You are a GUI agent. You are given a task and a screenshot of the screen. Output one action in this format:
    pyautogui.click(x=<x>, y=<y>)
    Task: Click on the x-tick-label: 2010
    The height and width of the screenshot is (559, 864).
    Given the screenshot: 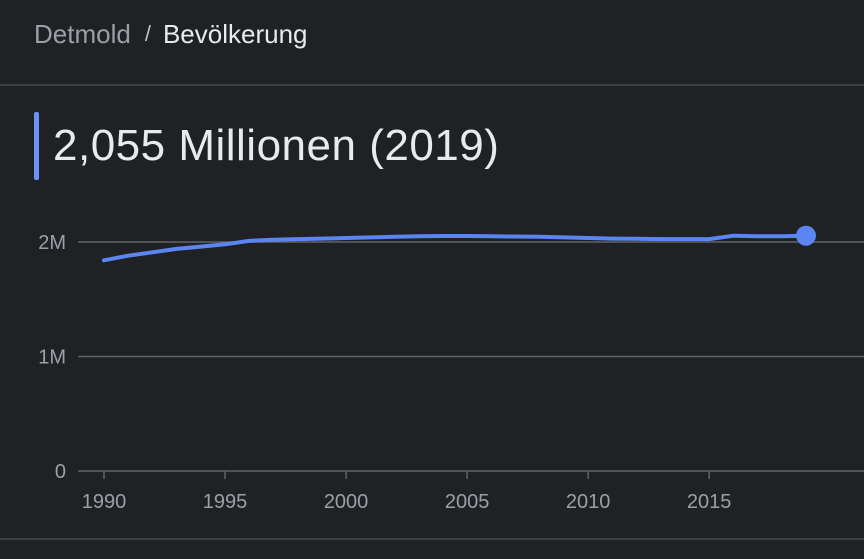 What is the action you would take?
    pyautogui.click(x=588, y=502)
    